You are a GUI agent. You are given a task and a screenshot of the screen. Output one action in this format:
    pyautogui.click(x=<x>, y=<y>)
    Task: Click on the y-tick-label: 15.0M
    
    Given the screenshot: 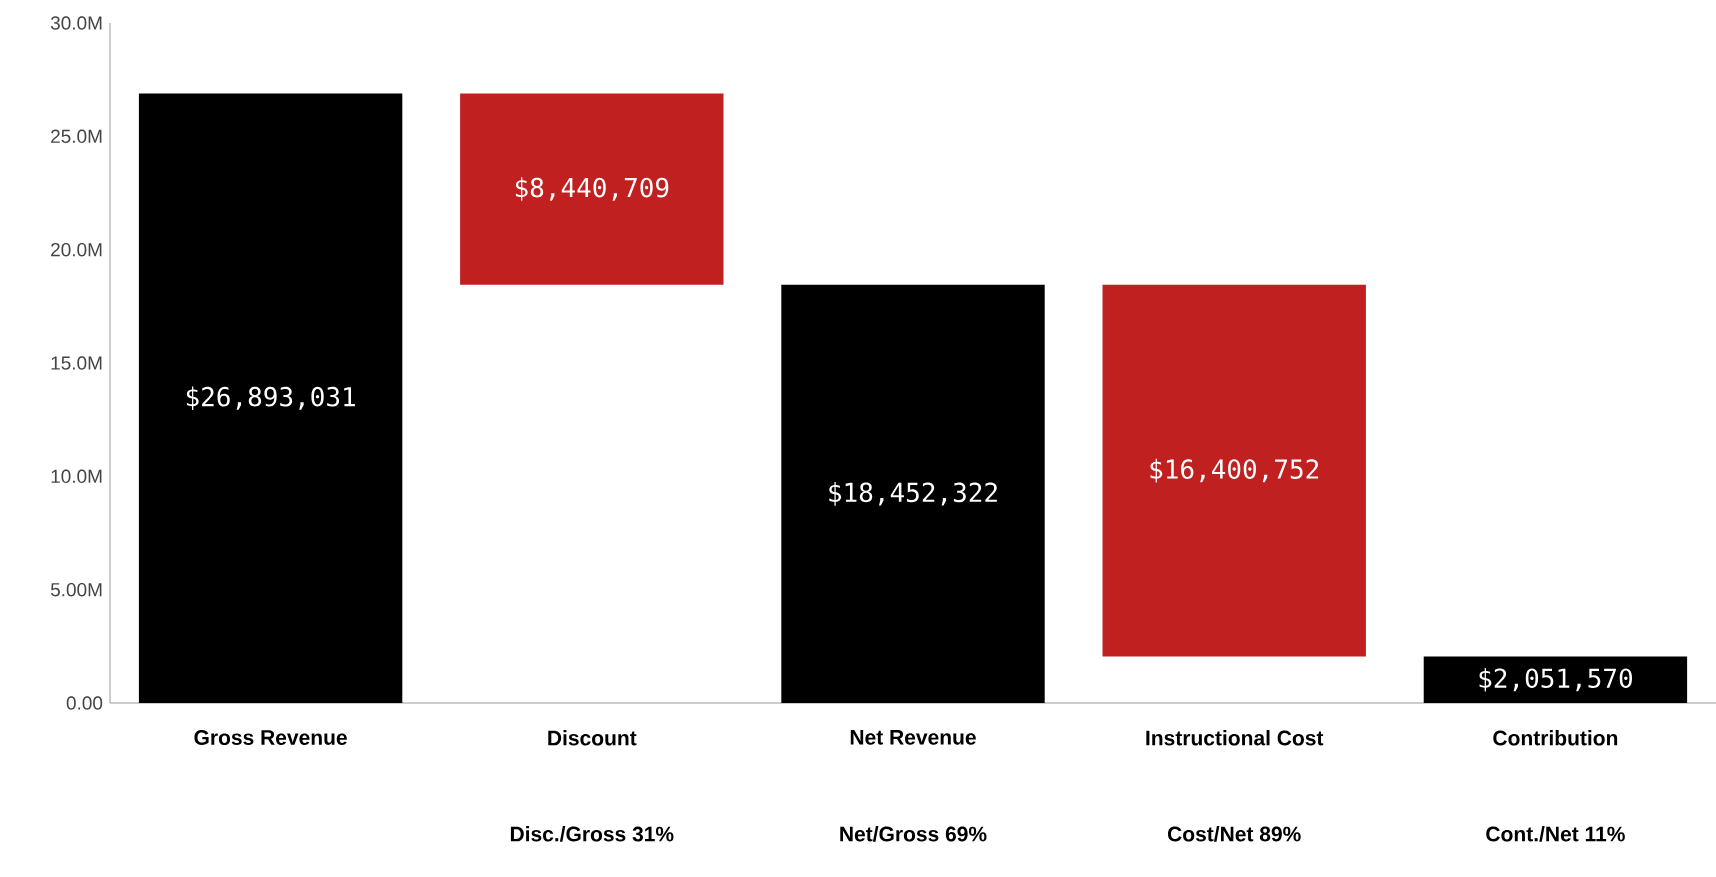 What is the action you would take?
    pyautogui.click(x=76, y=363)
    